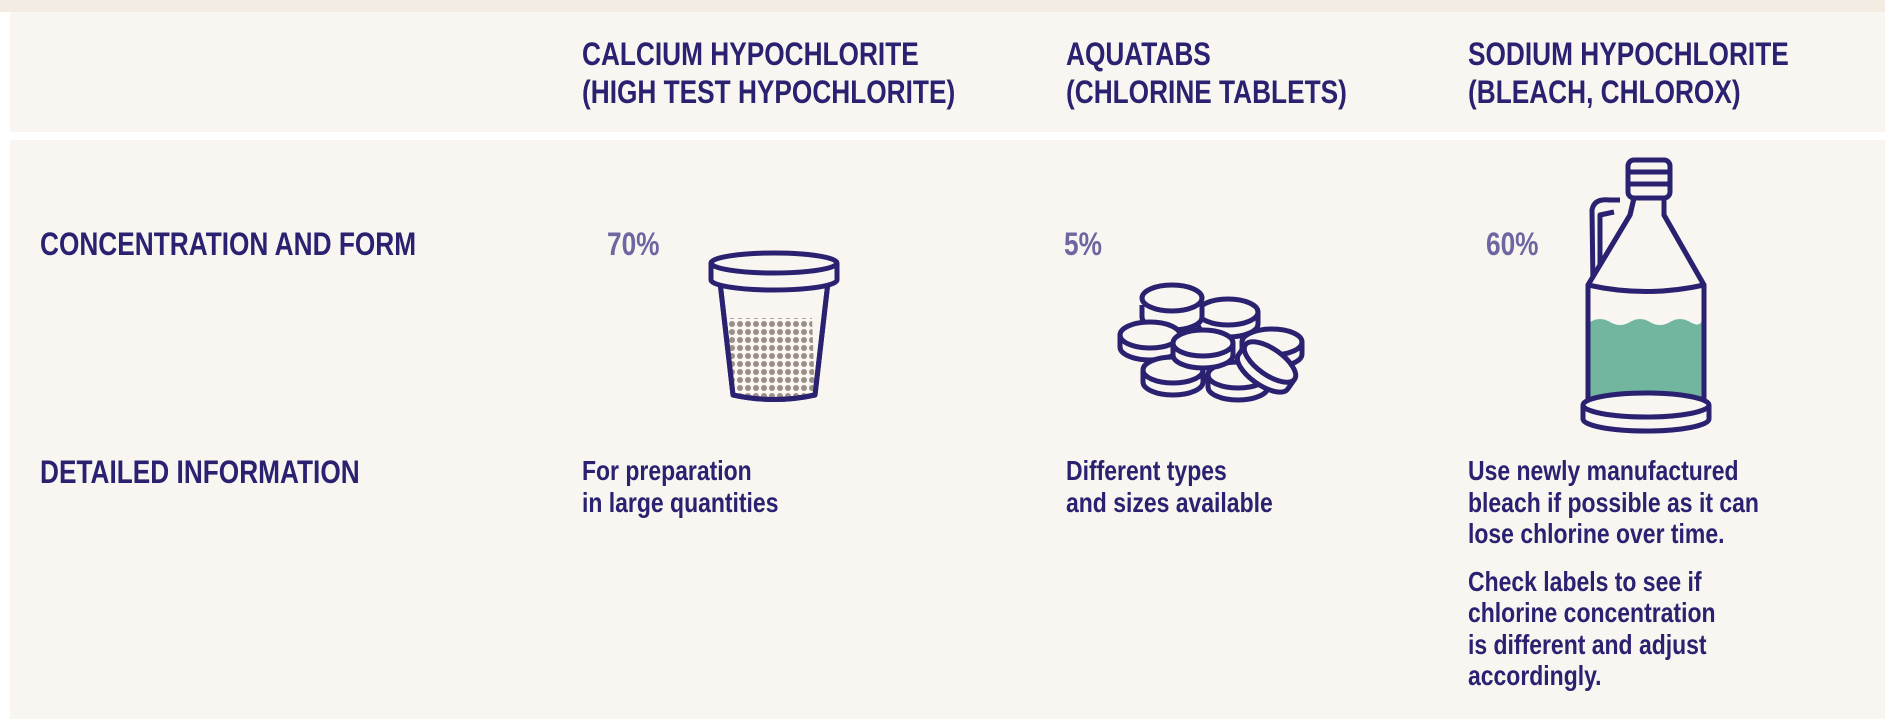  I want to click on column-header: (CHLORINE TABLETS), so click(1206, 92).